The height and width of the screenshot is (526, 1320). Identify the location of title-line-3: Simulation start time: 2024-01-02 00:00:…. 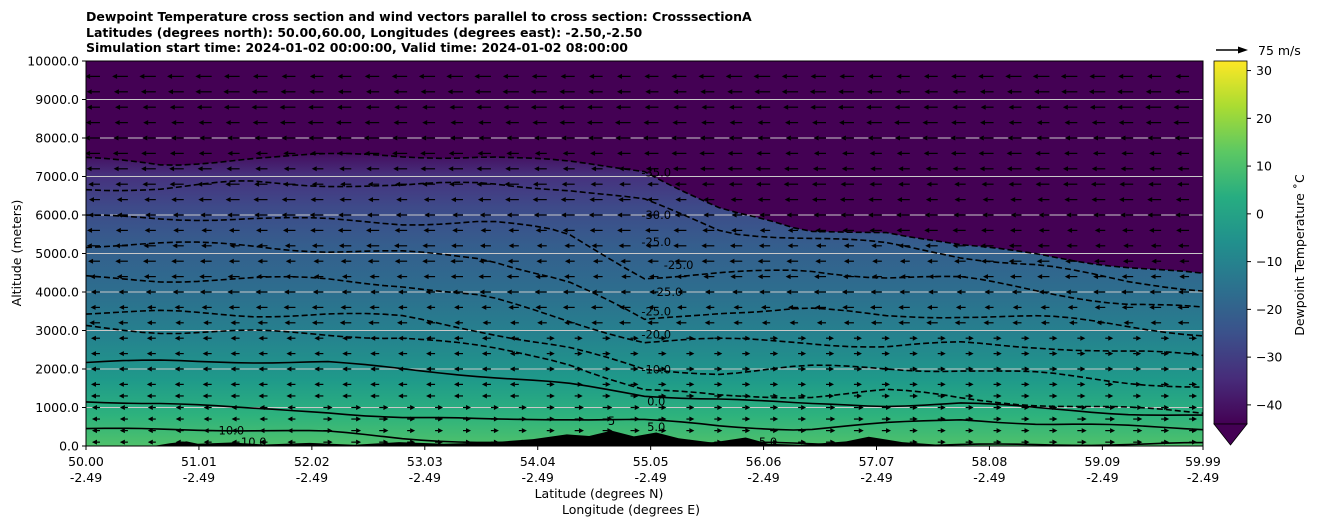
(357, 47).